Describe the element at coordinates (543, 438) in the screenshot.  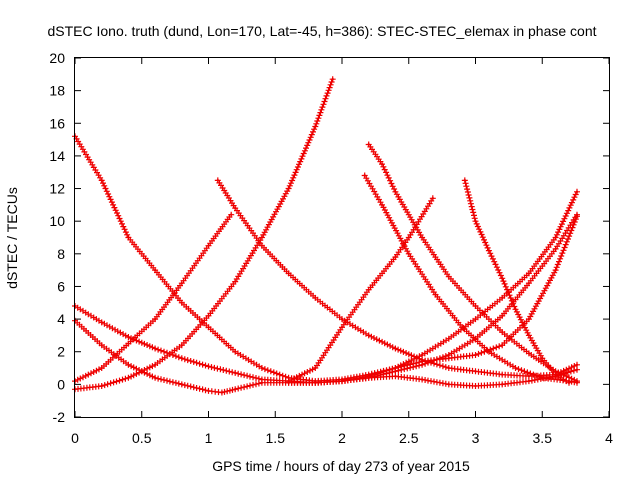
I see `x-tick-label: 3.5` at that location.